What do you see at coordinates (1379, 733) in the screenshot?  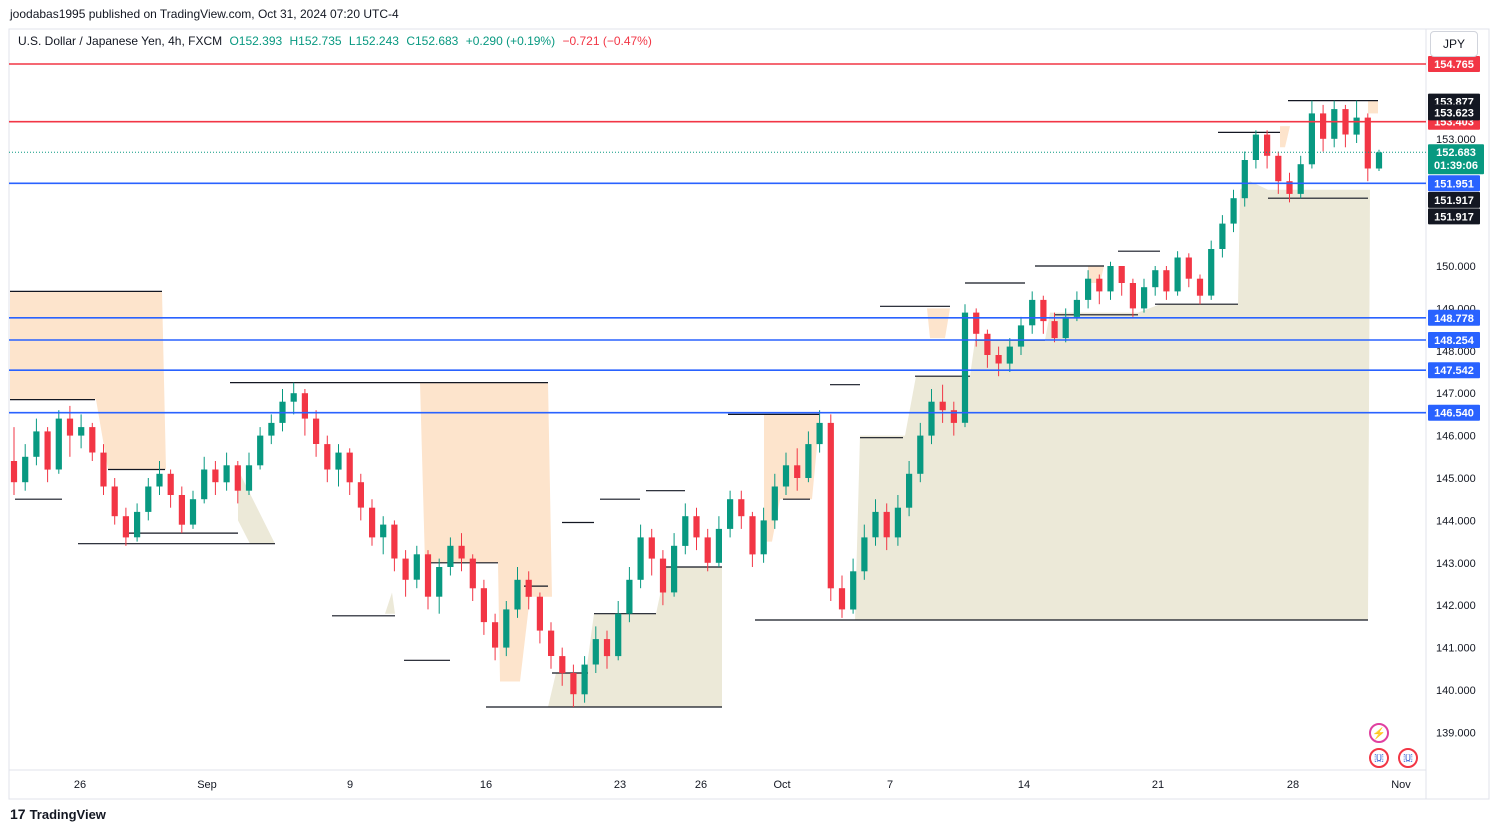 I see `lightning-icon: ⚡` at bounding box center [1379, 733].